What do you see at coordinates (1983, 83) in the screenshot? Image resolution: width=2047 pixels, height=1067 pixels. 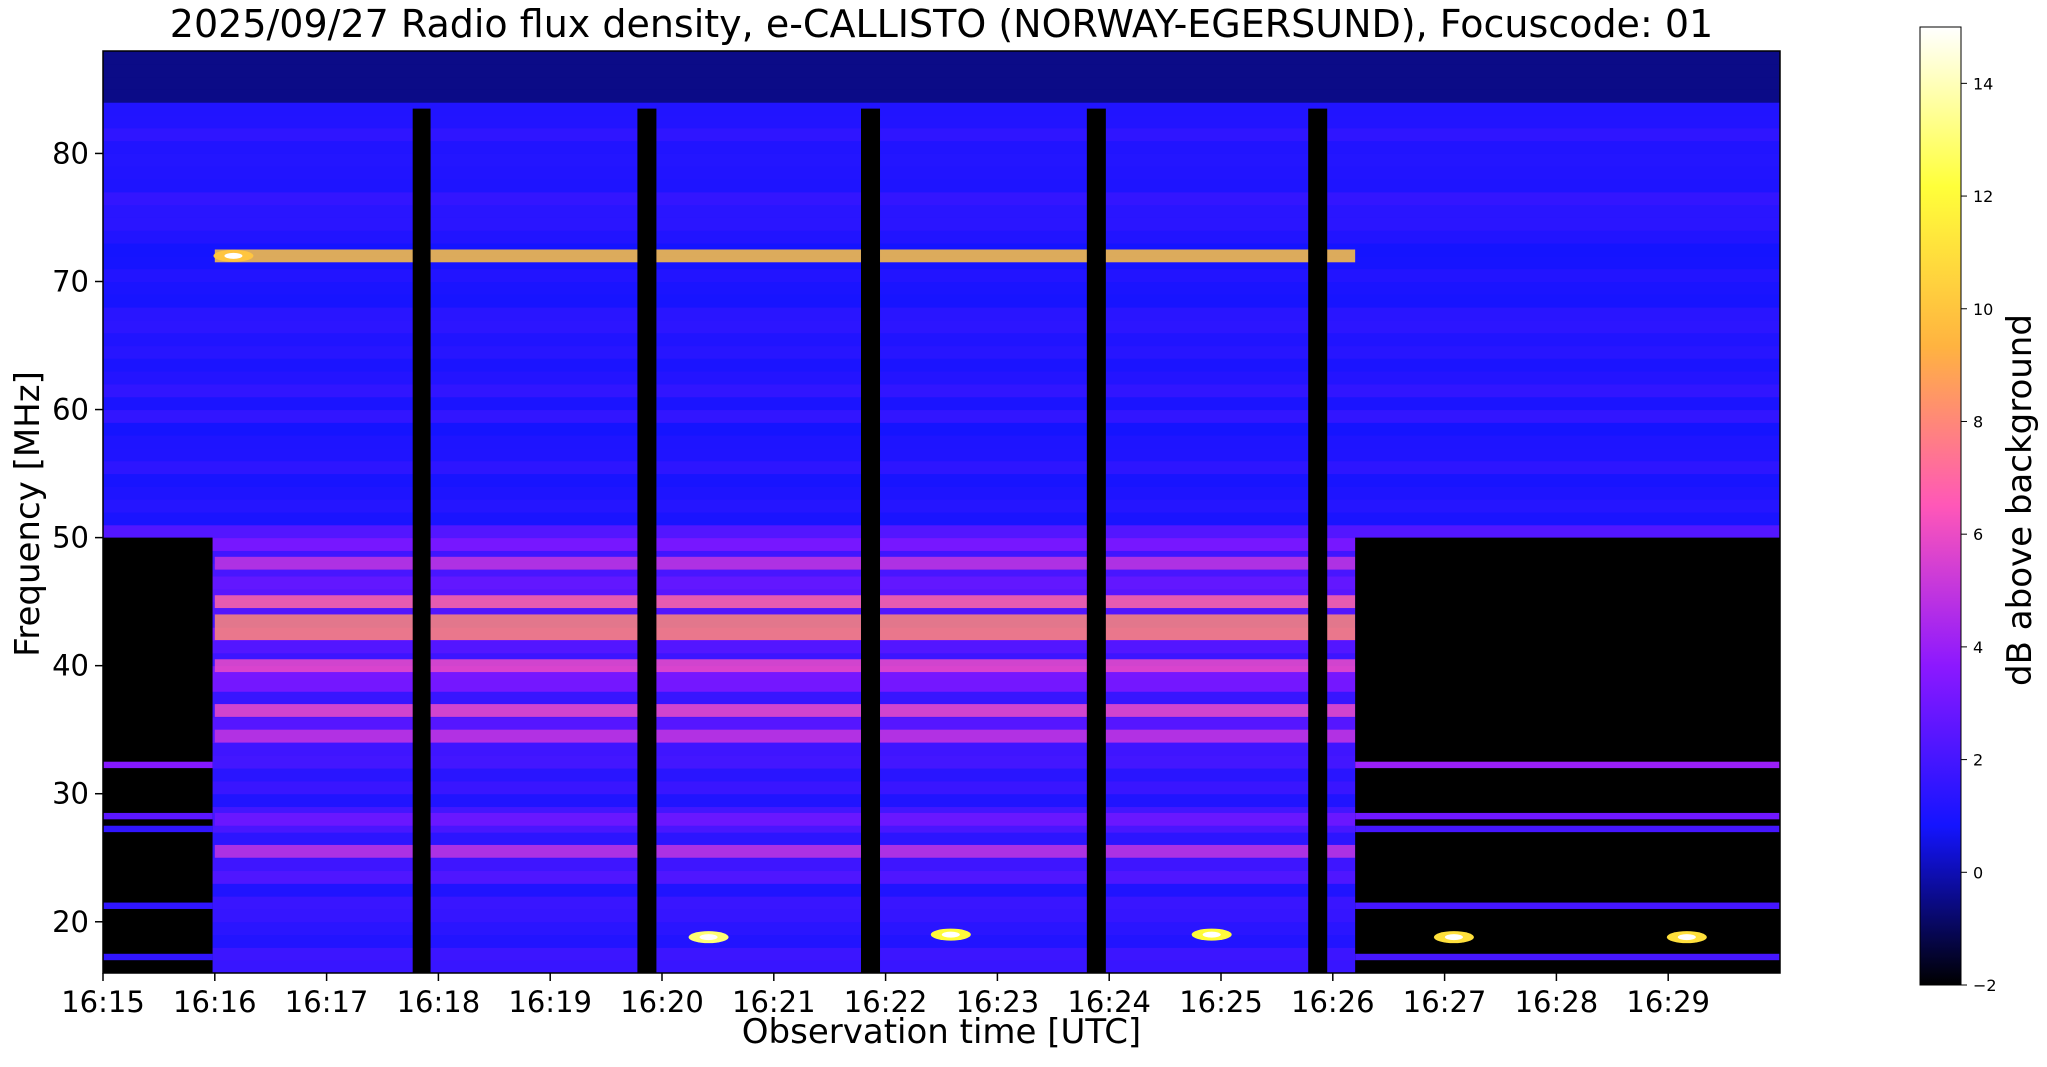 I see `colorbar-tick-label: 14` at bounding box center [1983, 83].